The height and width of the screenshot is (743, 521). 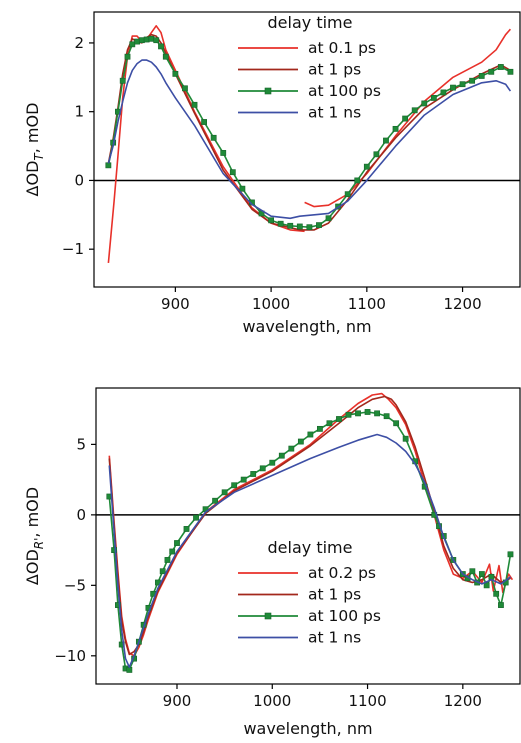 I want to click on y-axis-label-subscript: R', so click(x=39, y=544).